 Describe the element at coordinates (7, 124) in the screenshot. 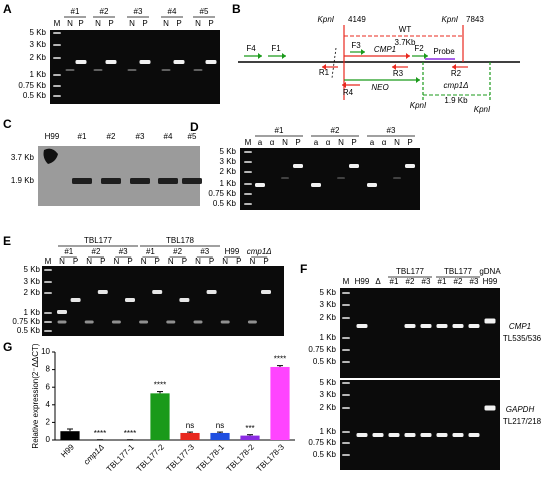

I see `panel-label: C` at that location.